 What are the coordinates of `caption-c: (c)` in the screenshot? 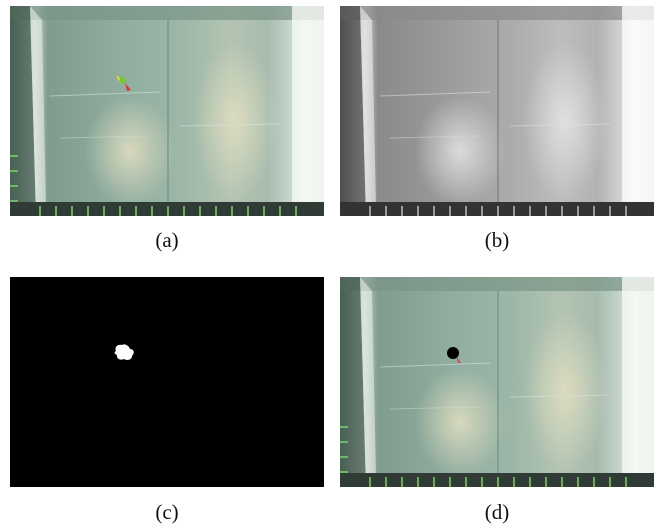 It's located at (167, 512).